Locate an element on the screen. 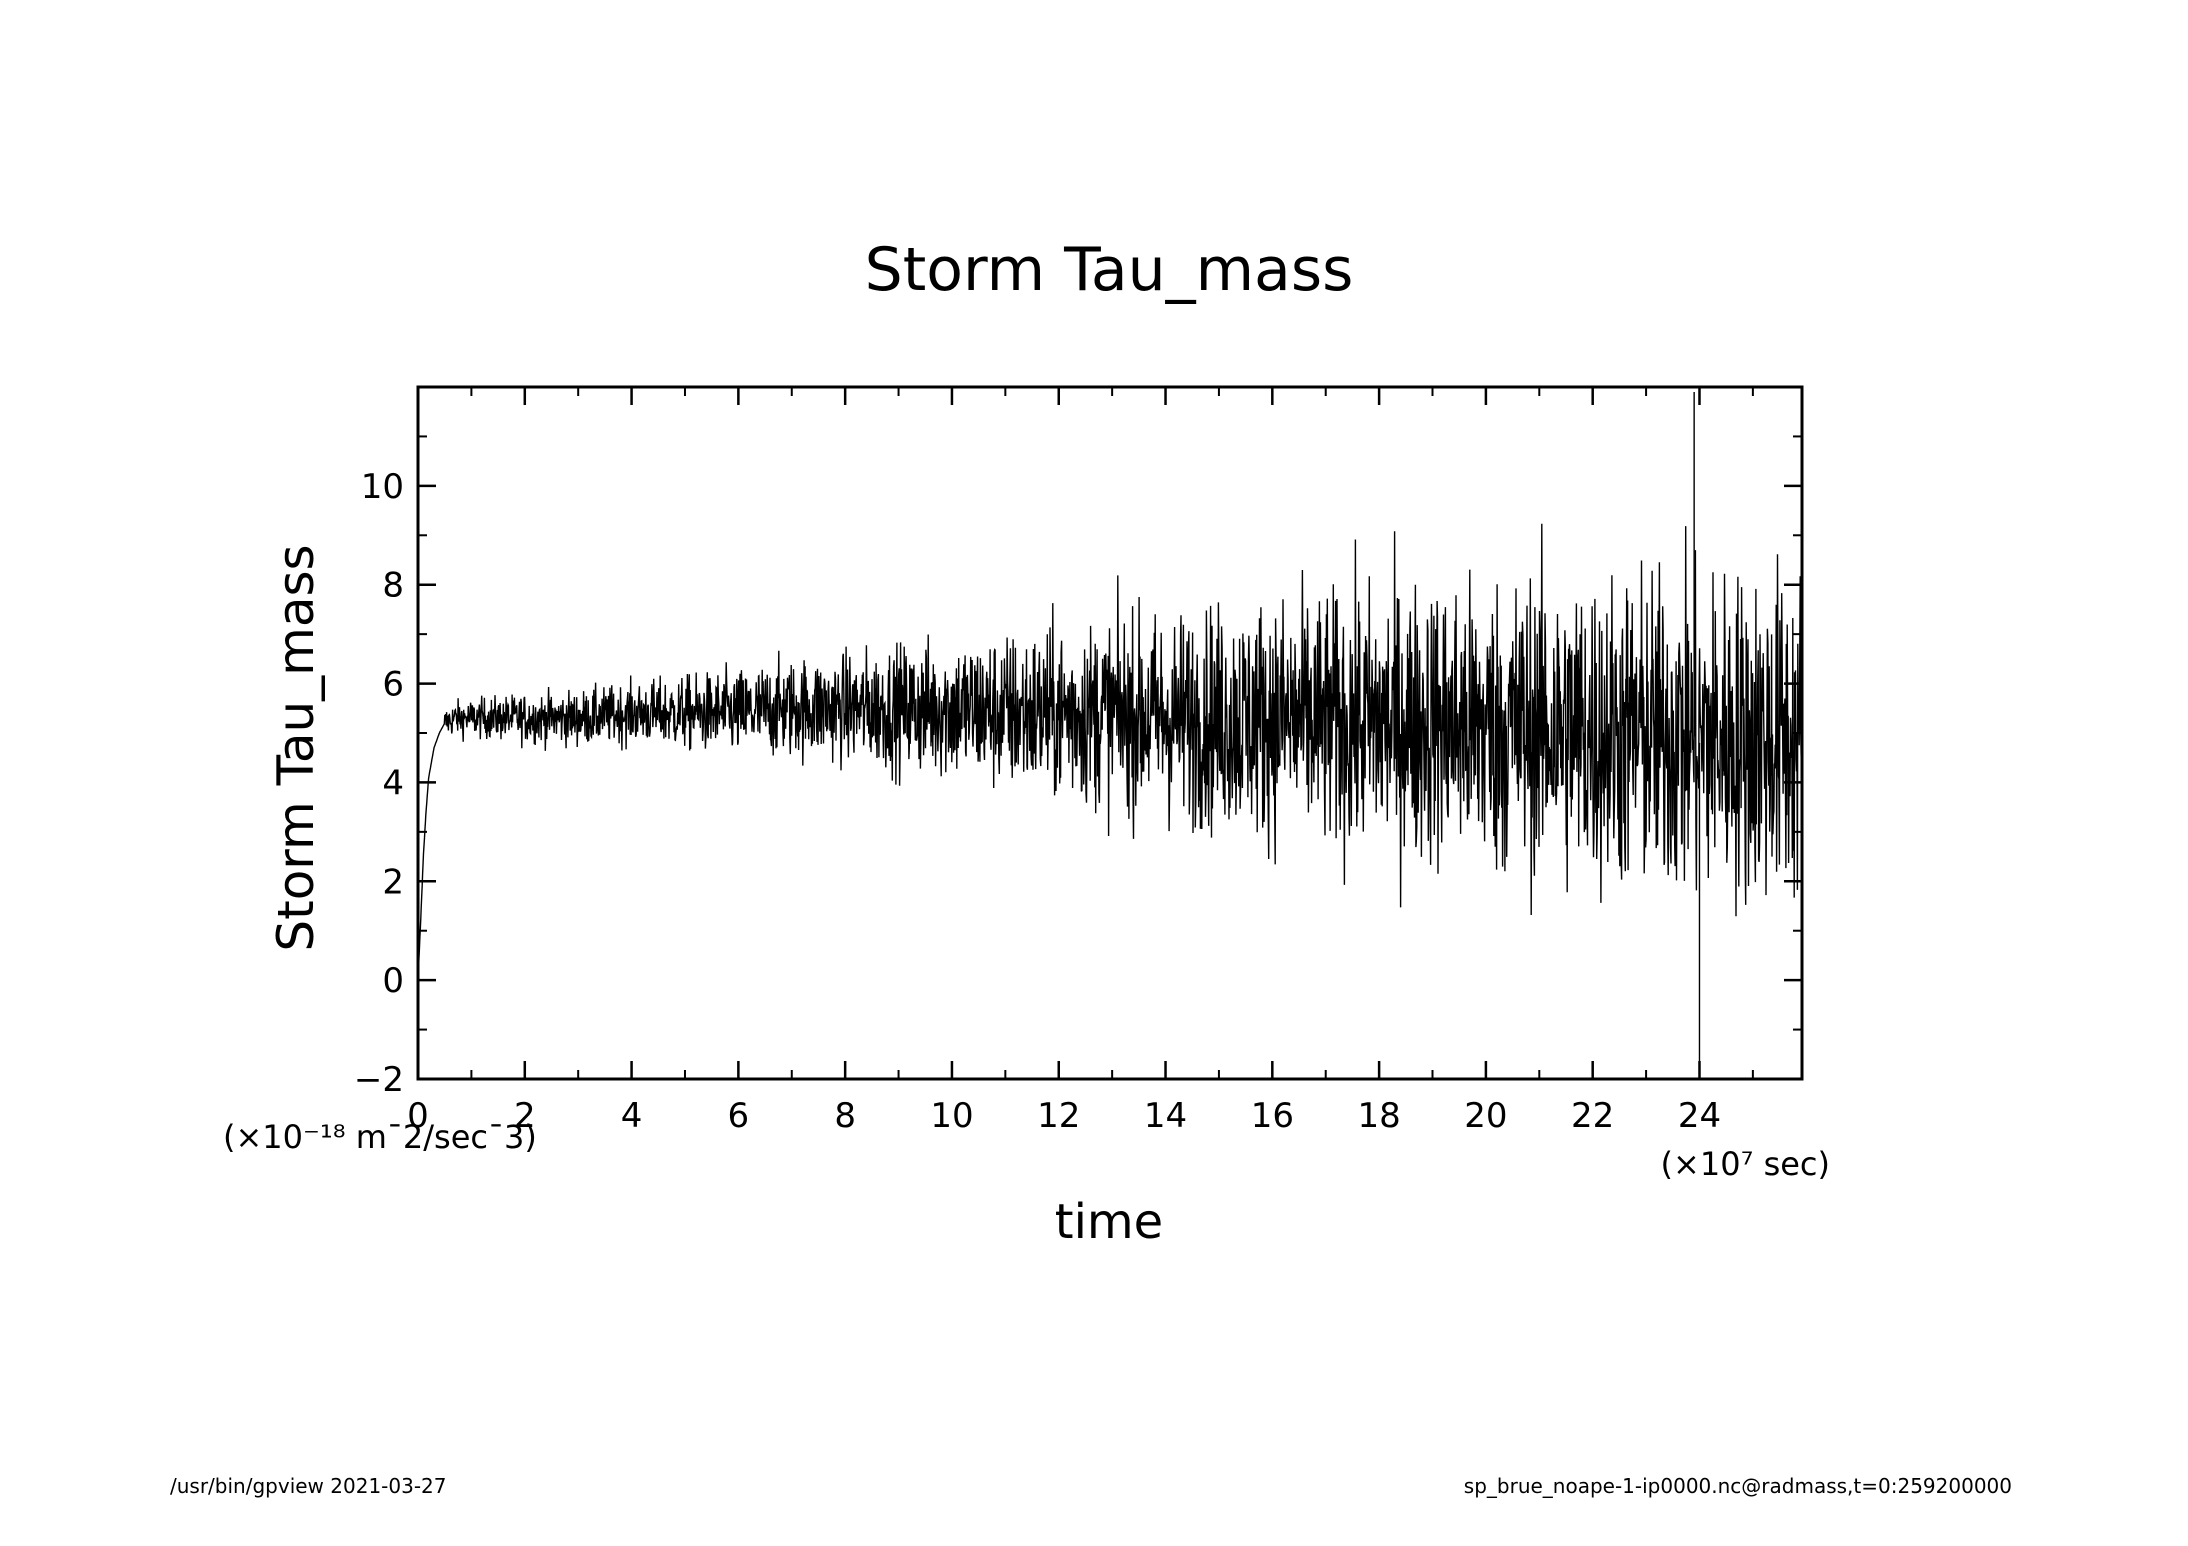 The width and height of the screenshot is (2188, 1546). x-tick-label: 4 is located at coordinates (632, 1116).